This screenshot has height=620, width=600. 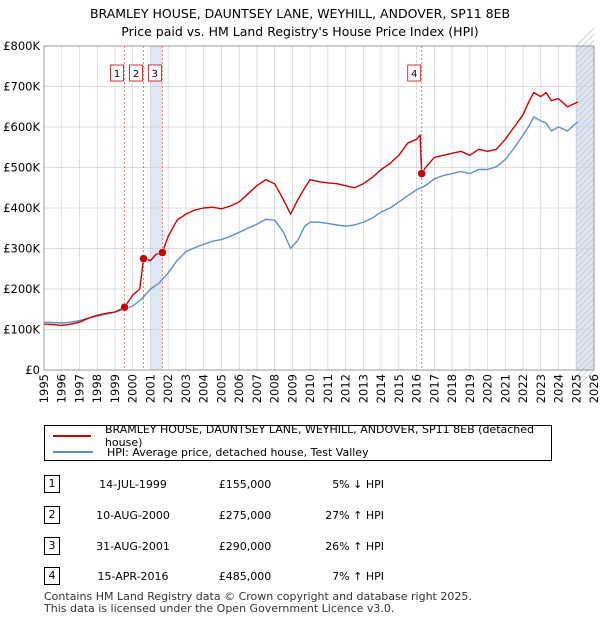 I want to click on transaction-hpi-diff: 5% ↓ HPI, so click(x=358, y=484).